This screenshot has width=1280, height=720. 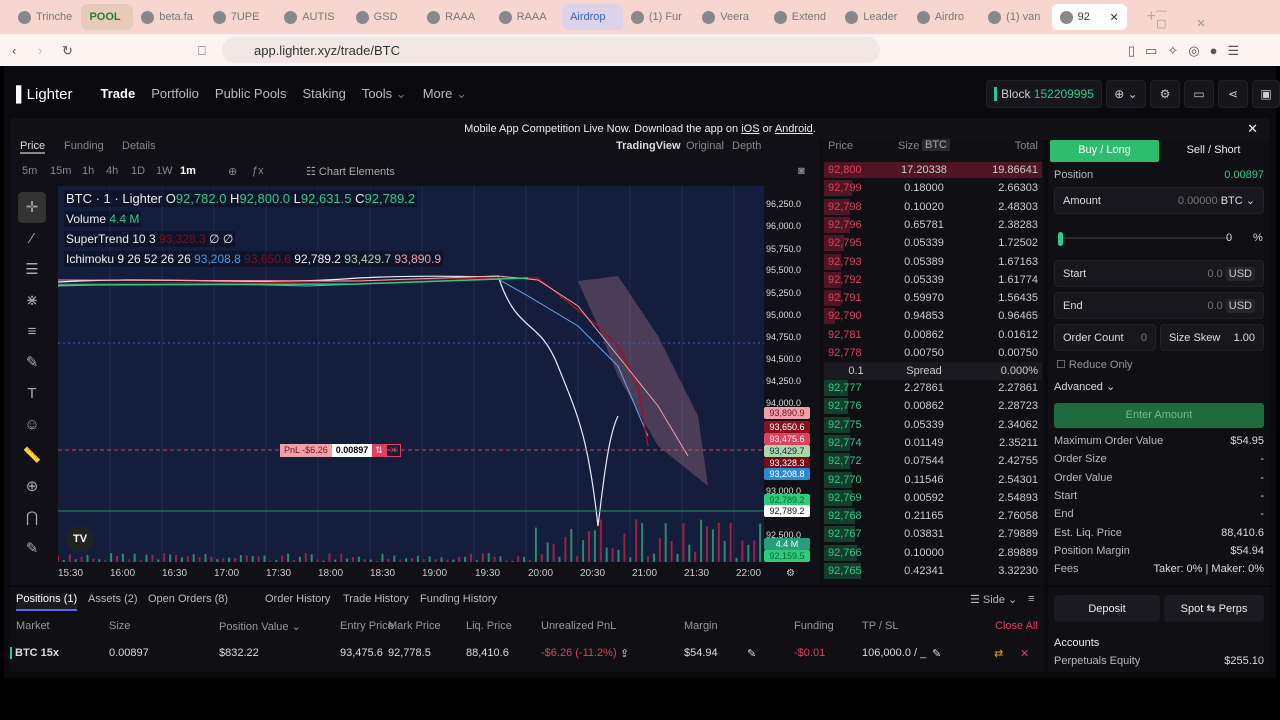 What do you see at coordinates (32, 424) in the screenshot?
I see `emoji-icon: ☺` at bounding box center [32, 424].